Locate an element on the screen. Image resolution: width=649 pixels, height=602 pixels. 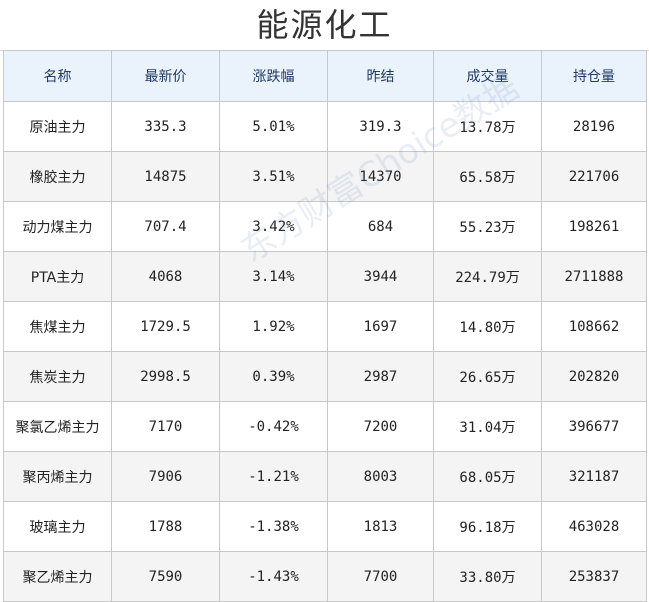
table-row: 玻璃主力 1788 -1.38% 1813 96.18万 463028 is located at coordinates (325, 526).